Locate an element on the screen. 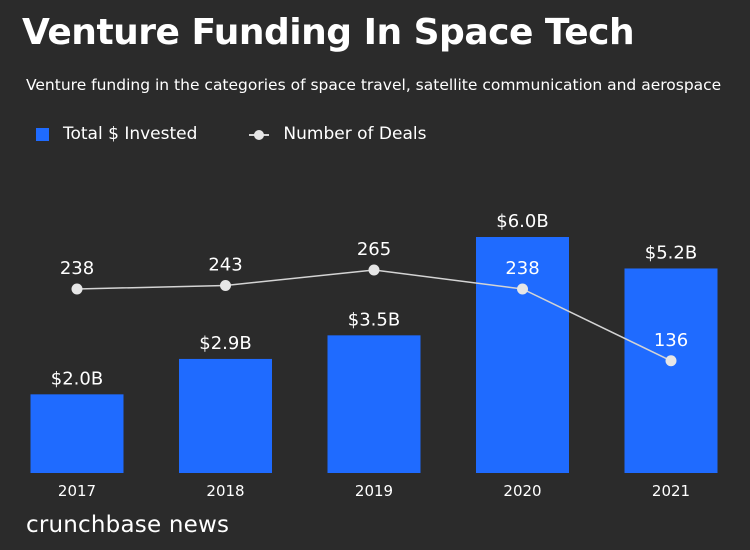 The height and width of the screenshot is (550, 750). deals-label-2021: 136 is located at coordinates (671, 340).